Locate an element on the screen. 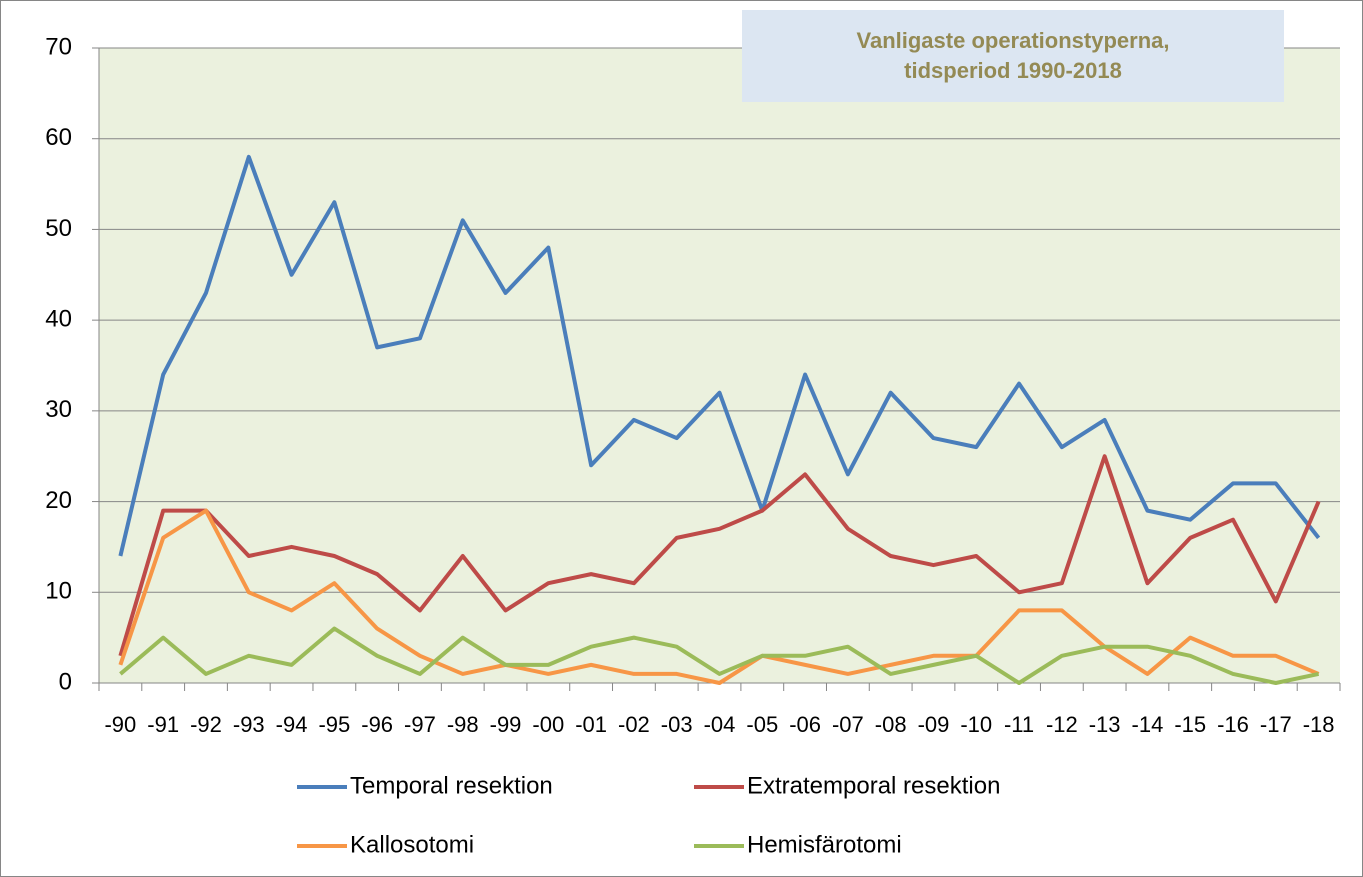  x-tick-label: -95 is located at coordinates (334, 724).